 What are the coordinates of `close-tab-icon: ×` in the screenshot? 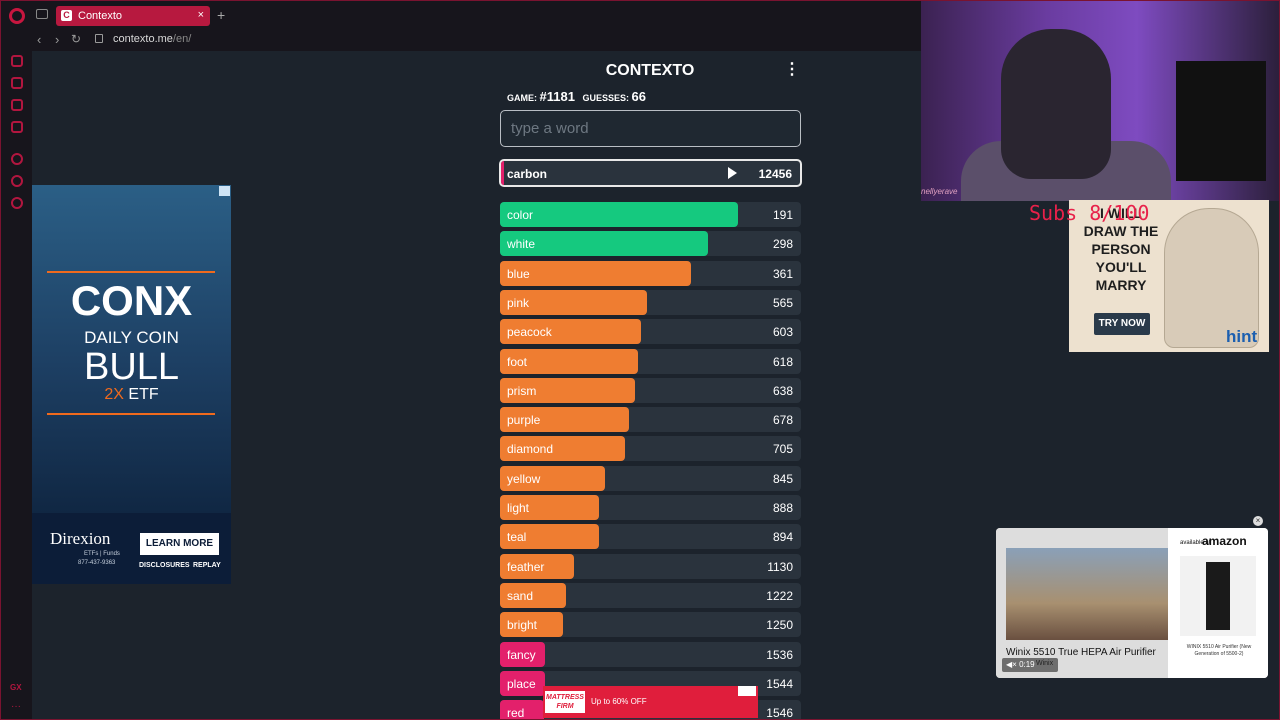 It's located at (200, 15).